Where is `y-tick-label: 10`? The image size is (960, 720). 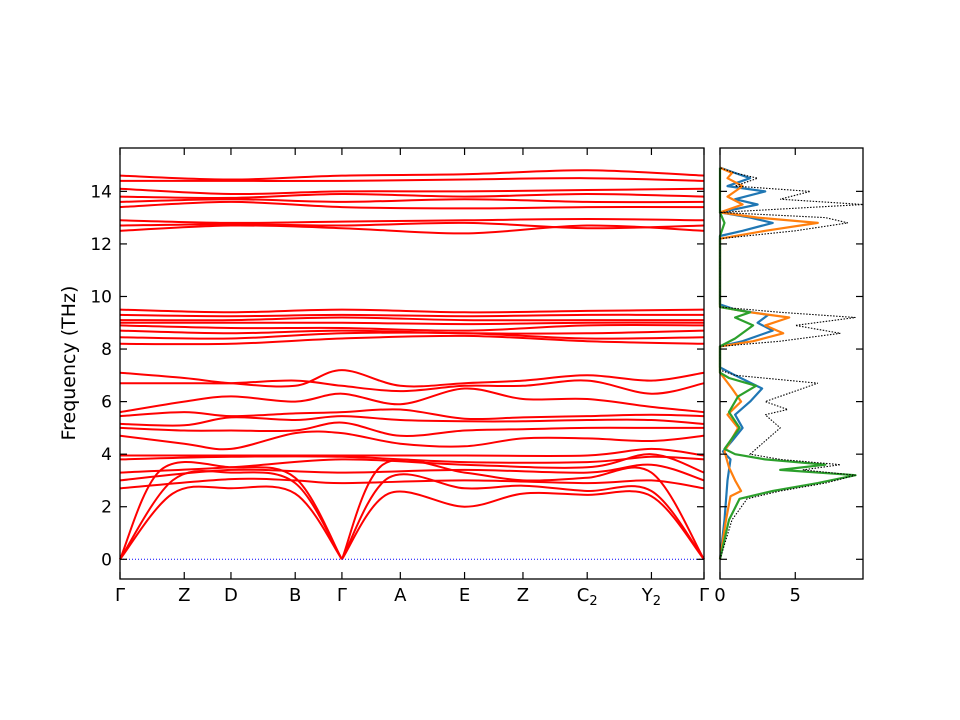 y-tick-label: 10 is located at coordinates (101, 297).